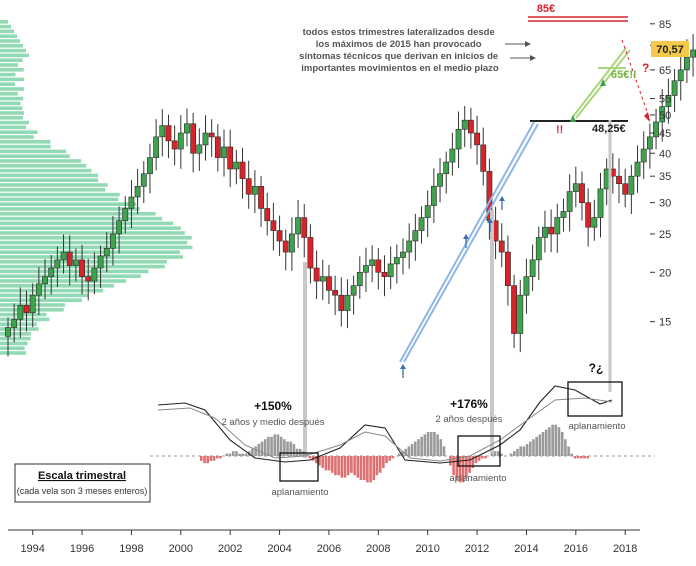  I want to click on x-tick-label: 1994, so click(32, 549).